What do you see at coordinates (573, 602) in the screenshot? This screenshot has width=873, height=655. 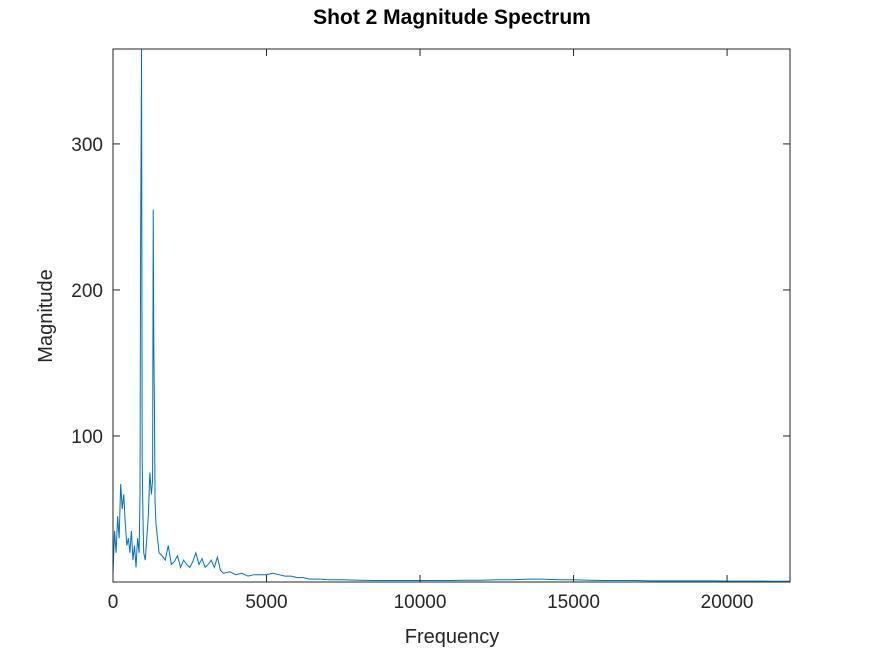 I see `x-tick-label: 15000` at bounding box center [573, 602].